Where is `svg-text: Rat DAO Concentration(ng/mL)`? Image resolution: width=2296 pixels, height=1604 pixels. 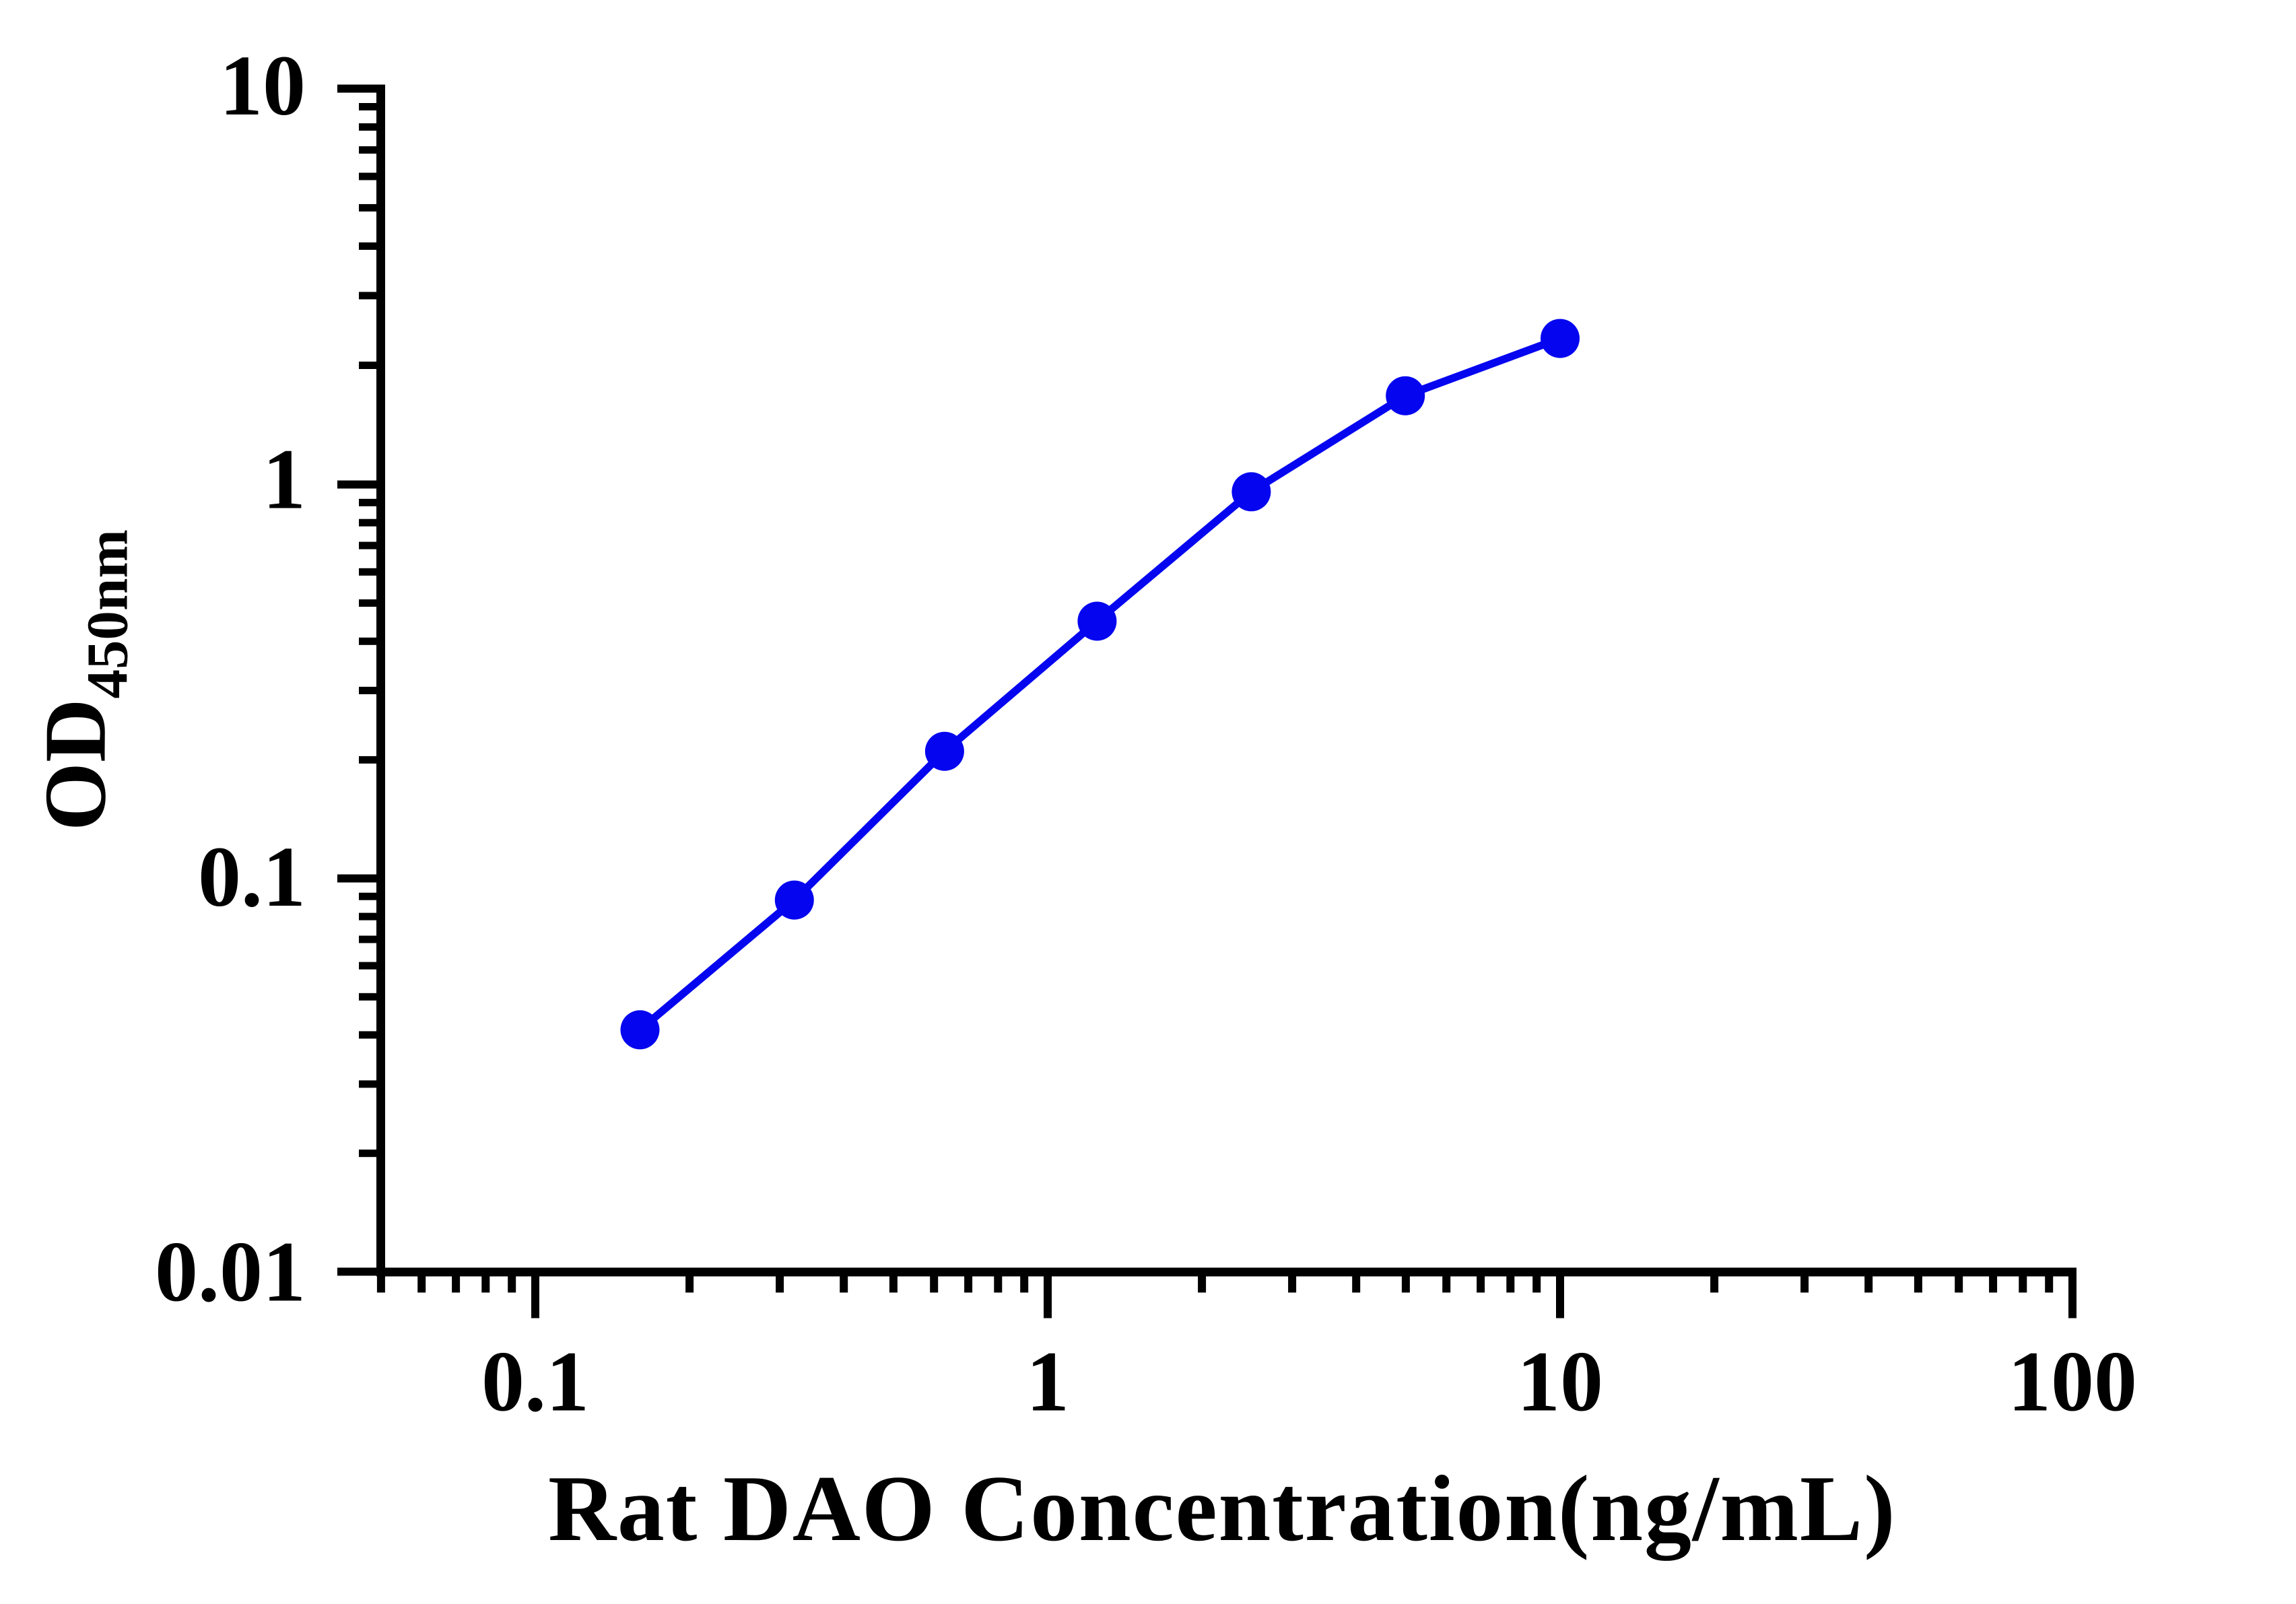 svg-text: Rat DAO Concentration(ng/mL) is located at coordinates (1222, 1509).